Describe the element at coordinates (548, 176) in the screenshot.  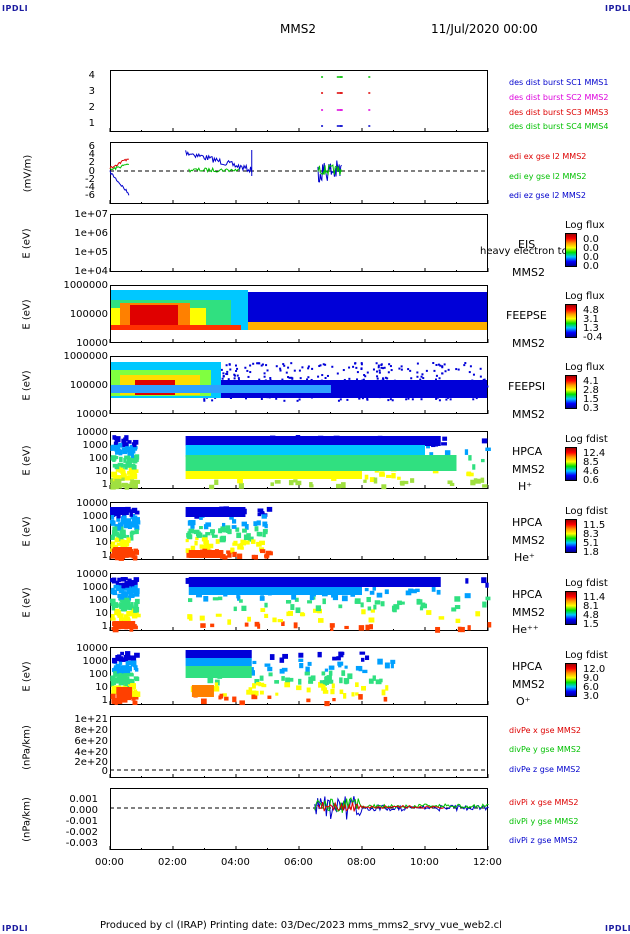
I see `legend-edi-ey: edi ey gse l2 MMS2` at that location.